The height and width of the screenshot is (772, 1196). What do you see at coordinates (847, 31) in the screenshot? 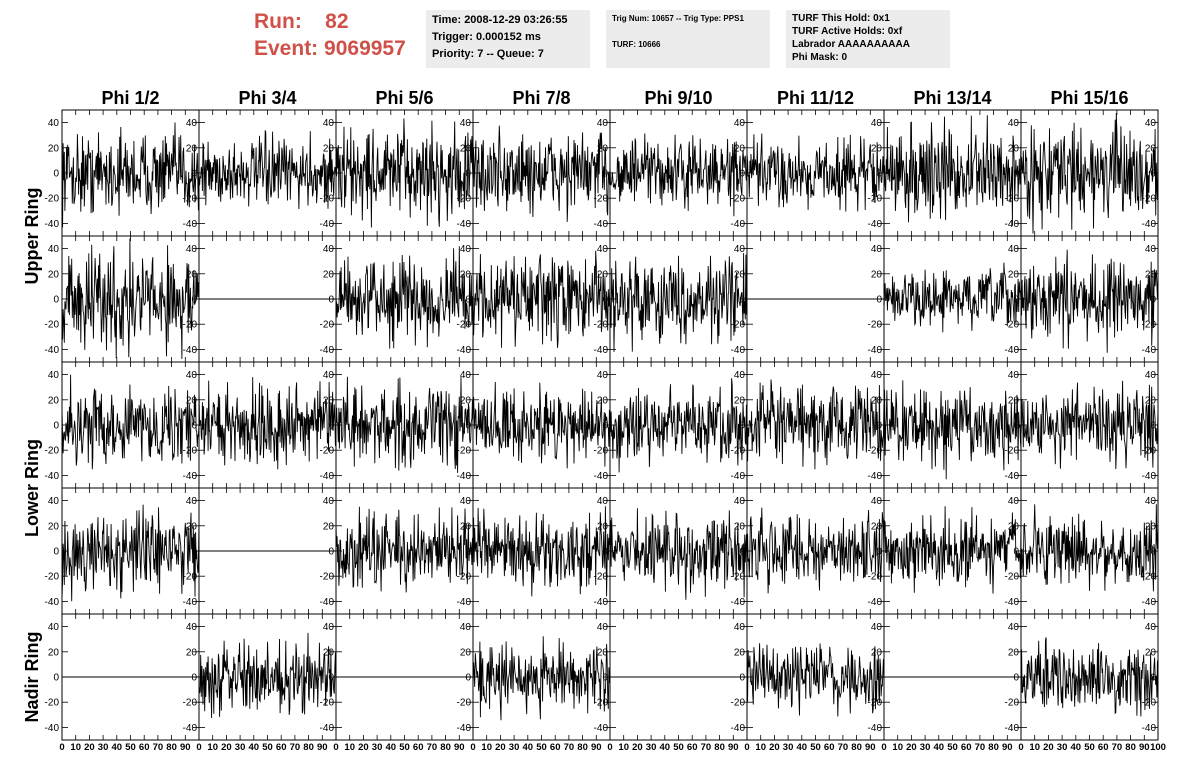
I see `turf-active-text: TURF Active Holds: 0xf` at bounding box center [847, 31].